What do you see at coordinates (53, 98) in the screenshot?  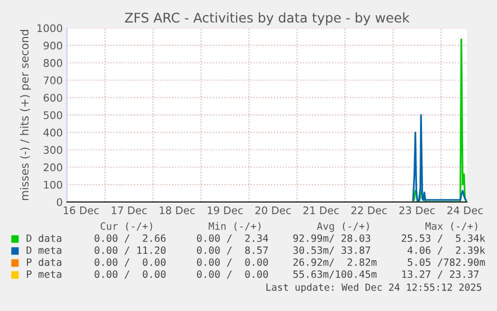 I see `y-tick-label: 600` at bounding box center [53, 98].